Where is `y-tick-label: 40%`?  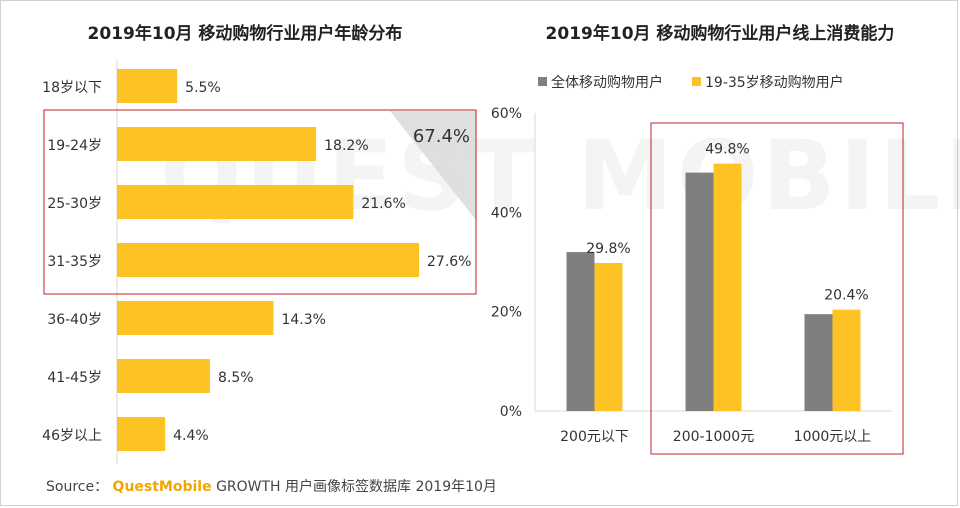 y-tick-label: 40% is located at coordinates (506, 213).